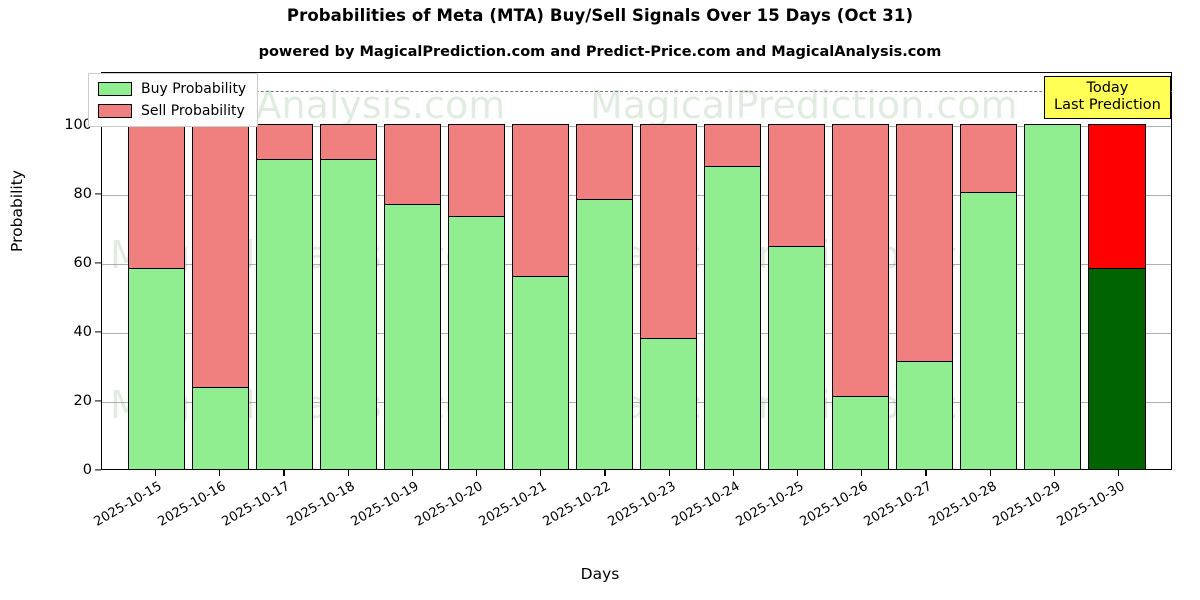 This screenshot has height=600, width=1200. I want to click on today-annotation-box: Today Last Prediction, so click(1107, 98).